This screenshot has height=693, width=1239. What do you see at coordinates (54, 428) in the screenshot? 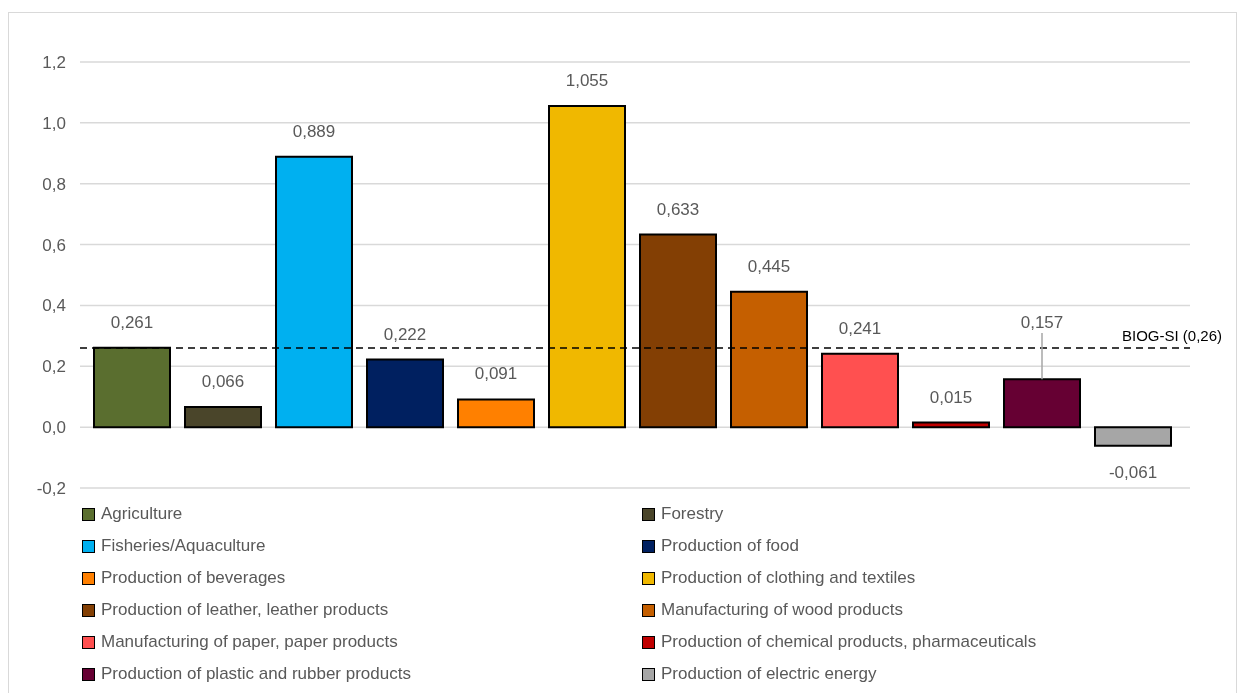
I see `y-tick-label: 0,0` at bounding box center [54, 428].